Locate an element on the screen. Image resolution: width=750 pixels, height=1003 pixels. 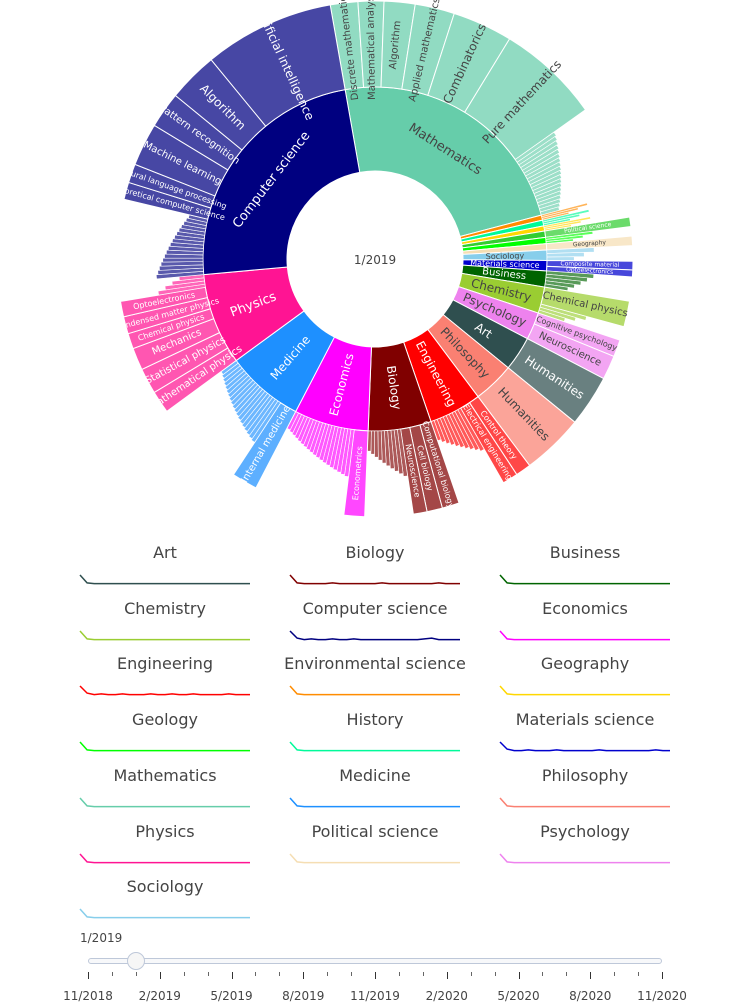
sub-label-8-1: Optoelectronics is located at coordinates (589, 271).